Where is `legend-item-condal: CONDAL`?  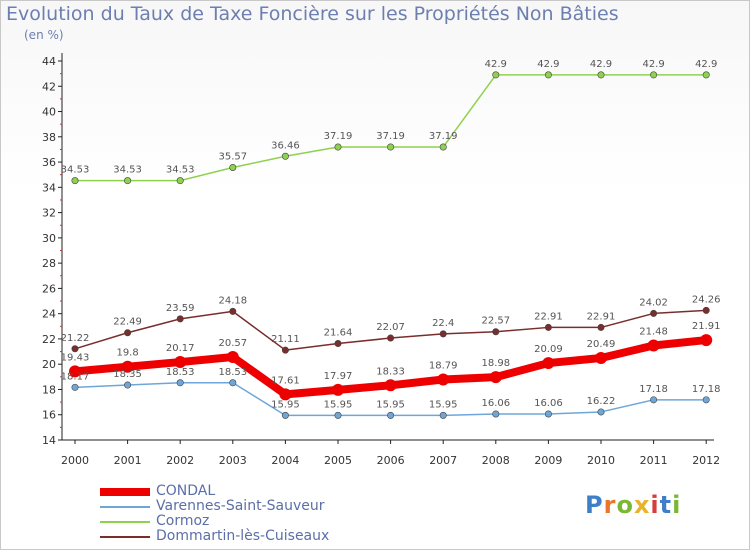
legend-item-condal: CONDAL is located at coordinates (230, 492).